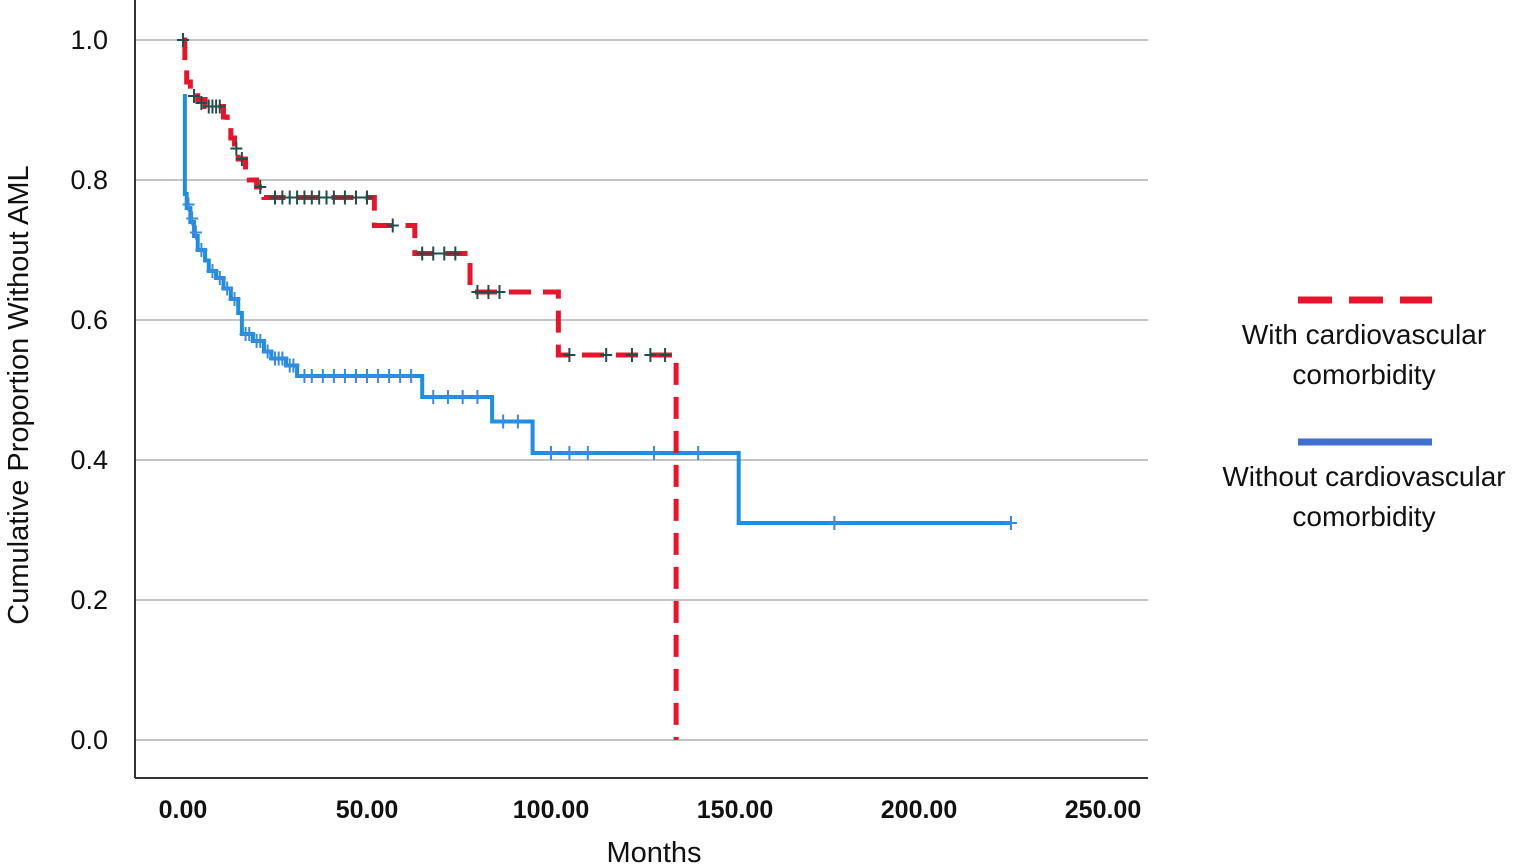  I want to click on x-tick-label-1: 50.00, so click(367, 810).